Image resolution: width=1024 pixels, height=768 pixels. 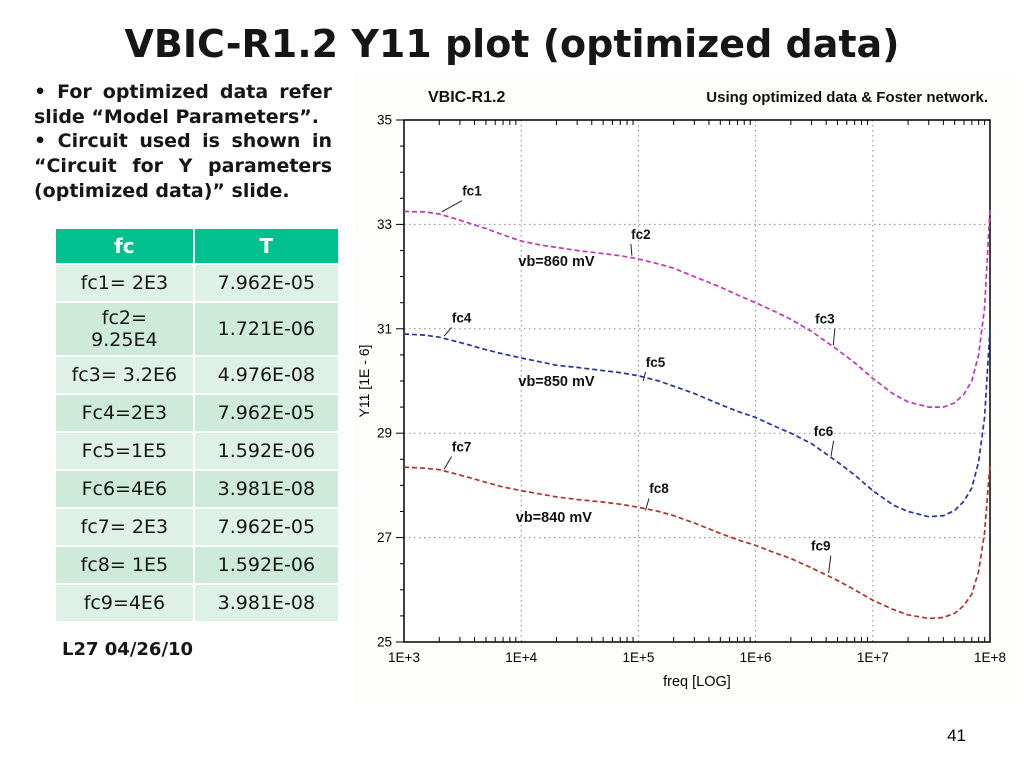 I want to click on page-number: 41, so click(x=956, y=735).